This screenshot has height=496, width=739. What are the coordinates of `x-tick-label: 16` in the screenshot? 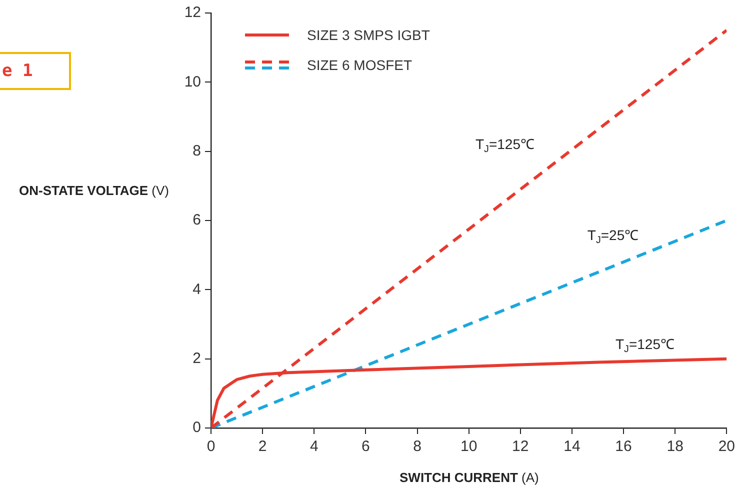 It's located at (623, 447).